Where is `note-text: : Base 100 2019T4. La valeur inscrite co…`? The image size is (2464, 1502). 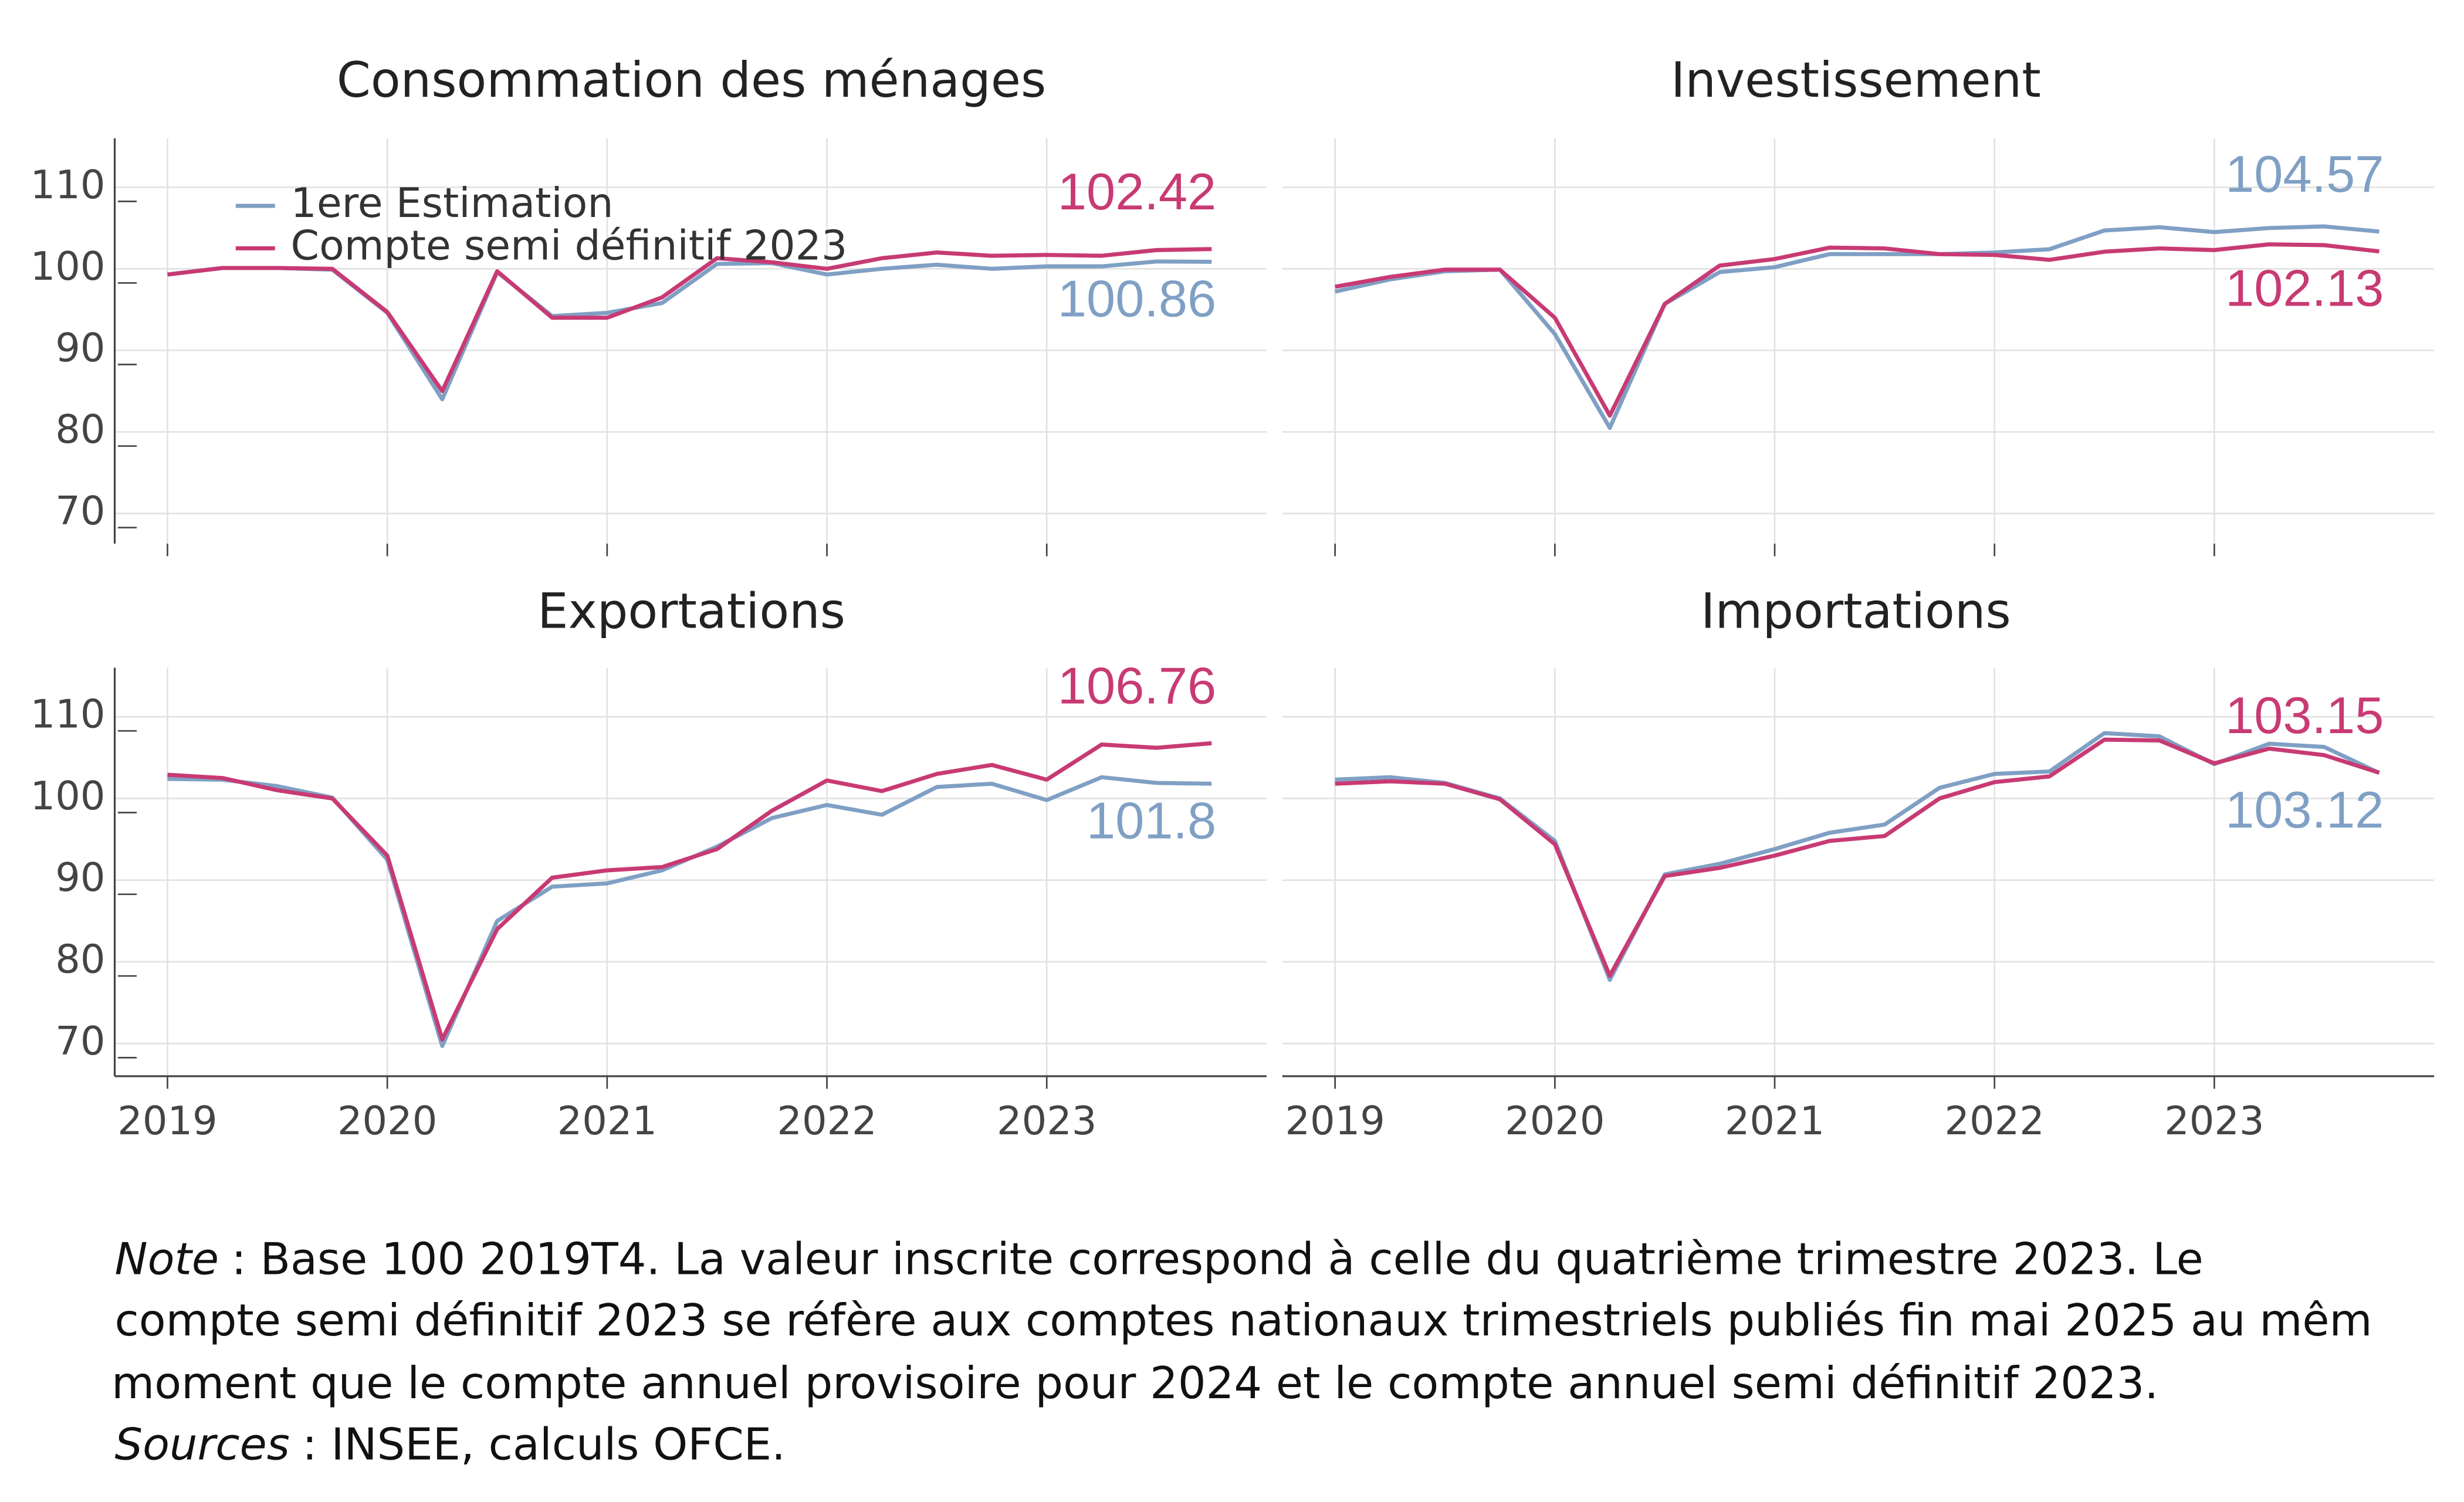 note-text: : Base 100 2019T4. La valeur inscrite co… is located at coordinates (1218, 1259).